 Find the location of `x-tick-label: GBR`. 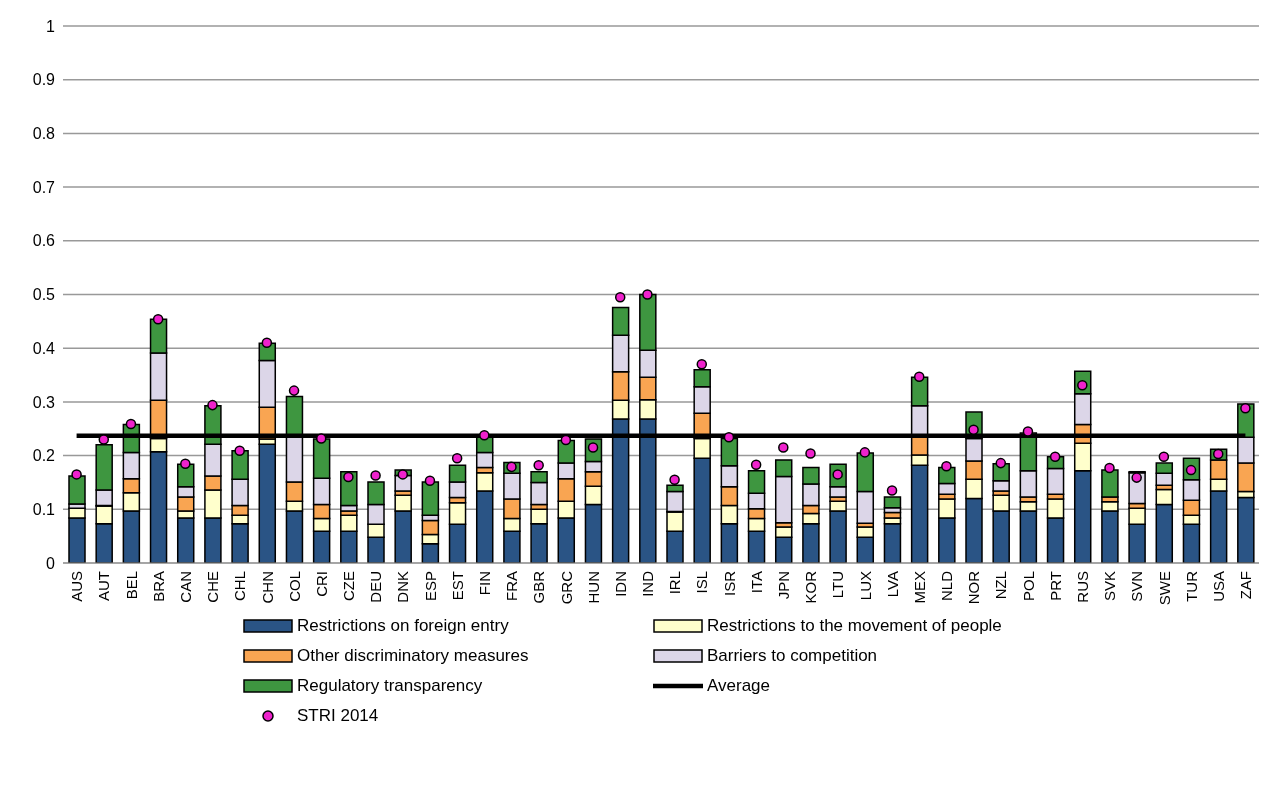

x-tick-label: GBR is located at coordinates (539, 587).